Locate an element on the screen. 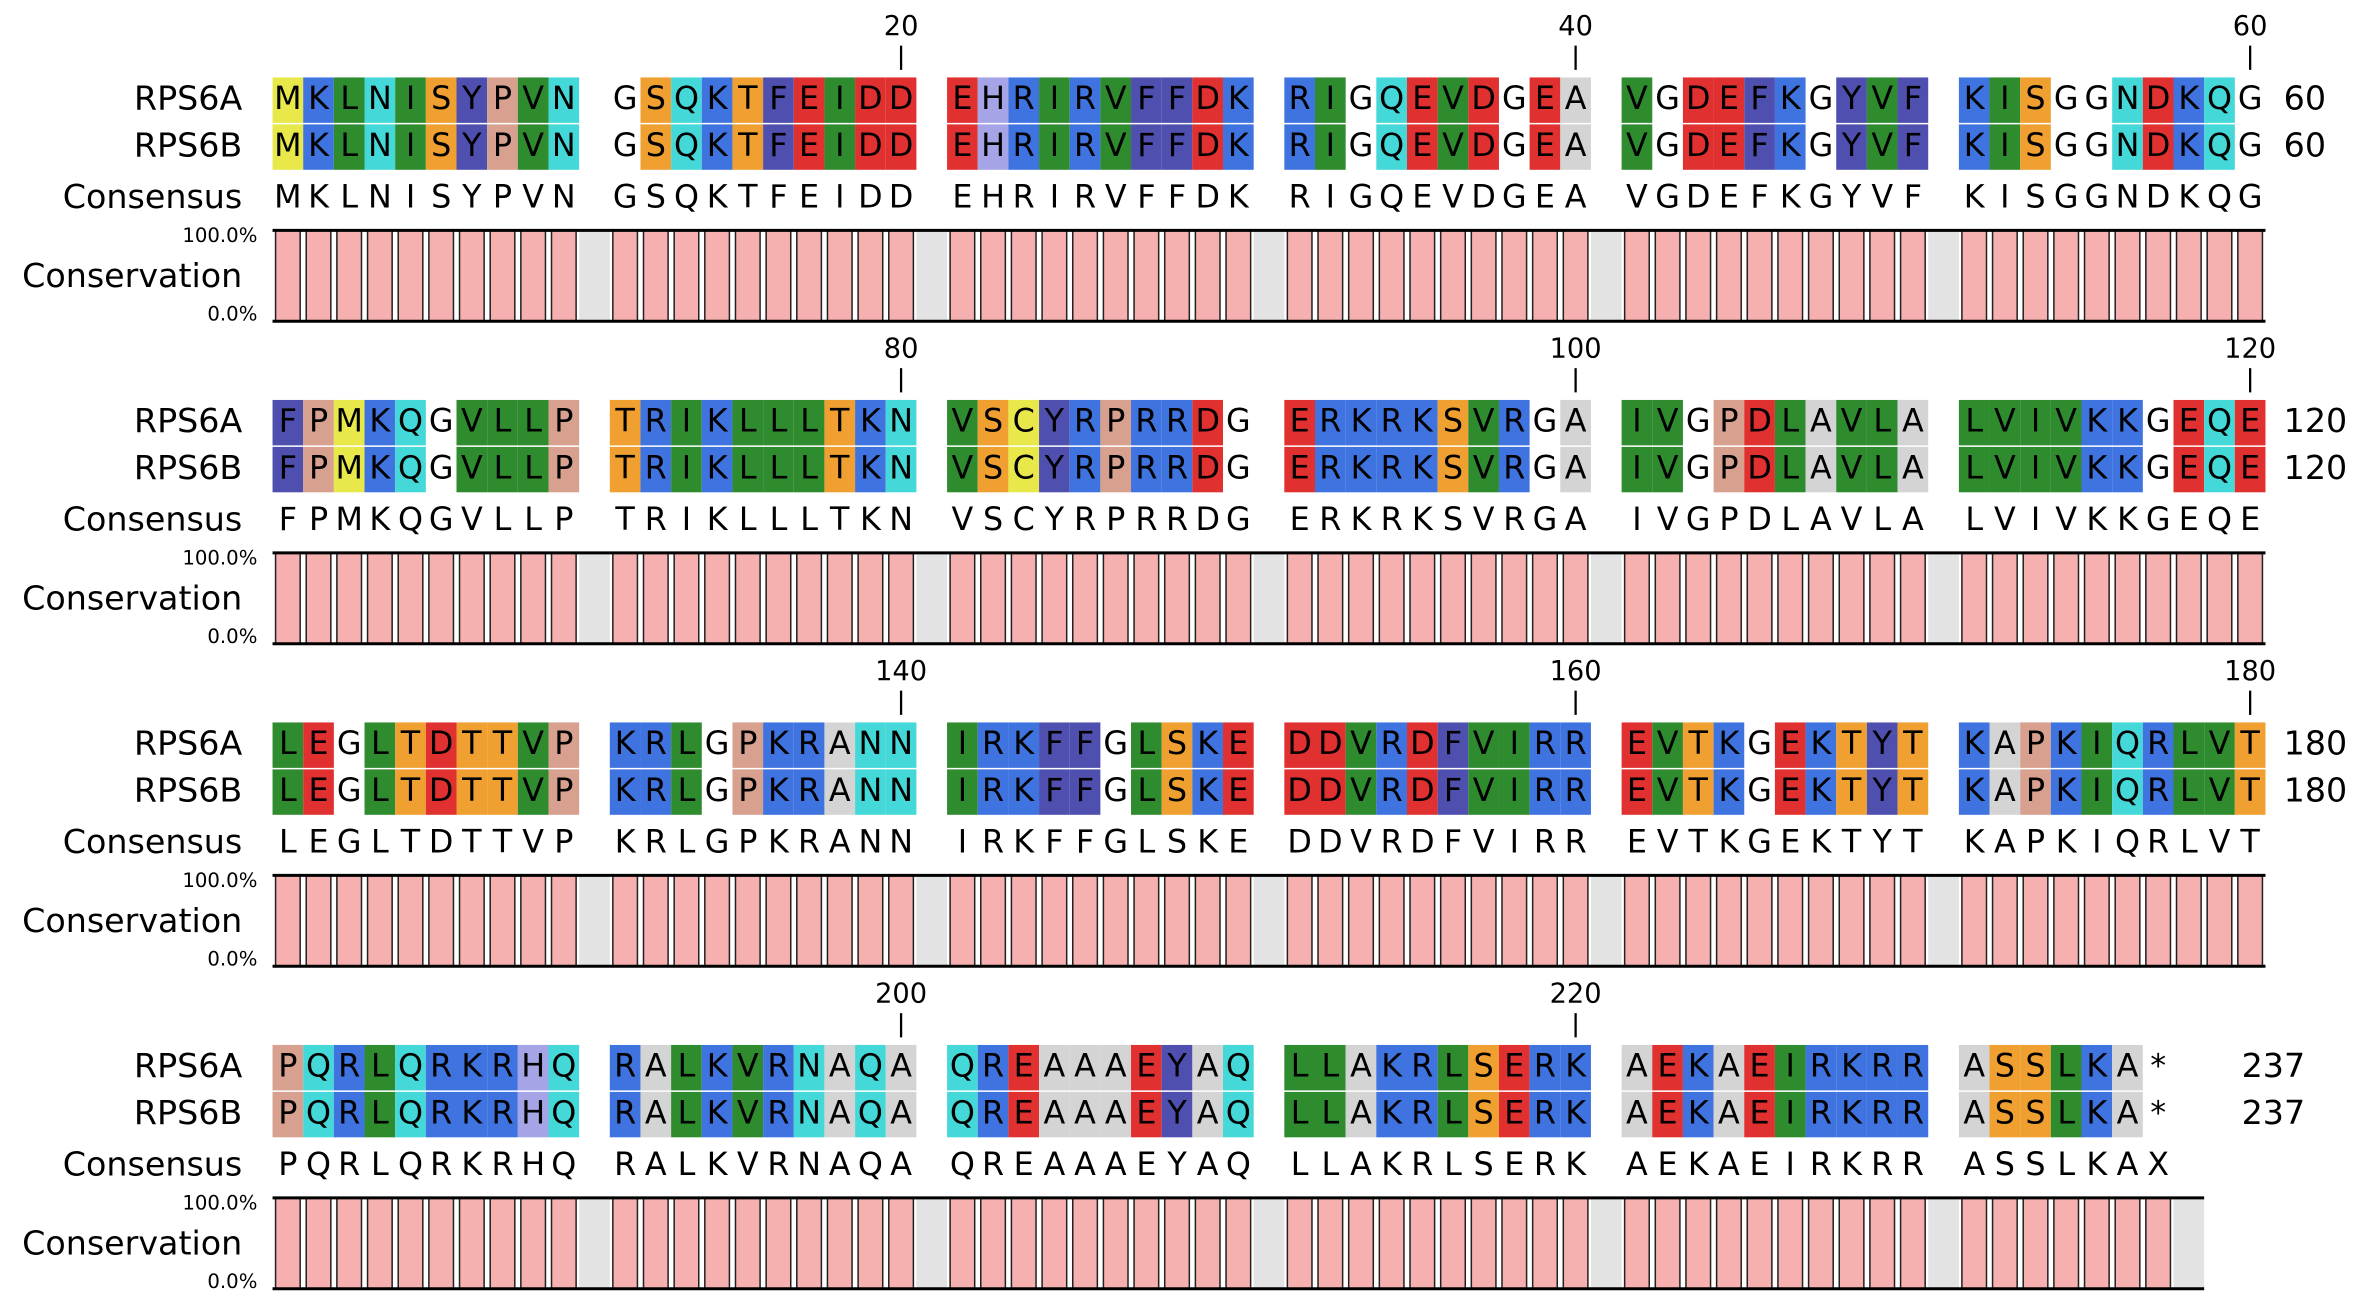  consensus-block: ASSLKAX is located at coordinates (2066, 1164).